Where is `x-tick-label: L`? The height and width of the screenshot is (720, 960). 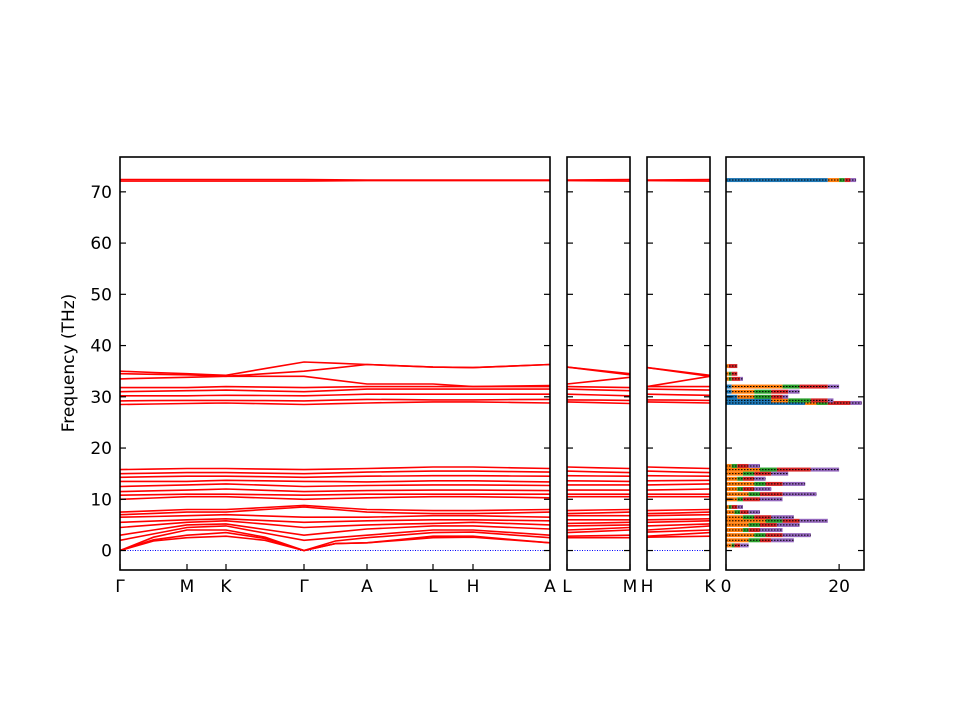 x-tick-label: L is located at coordinates (567, 587).